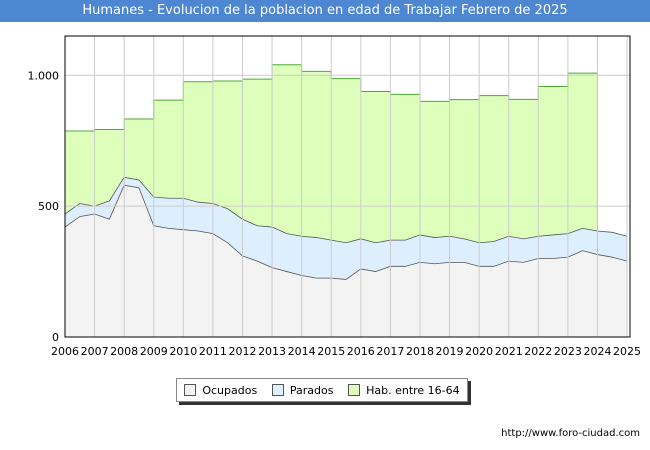  Describe the element at coordinates (302, 351) in the screenshot. I see `x-tick-label-2014: 2014` at that location.